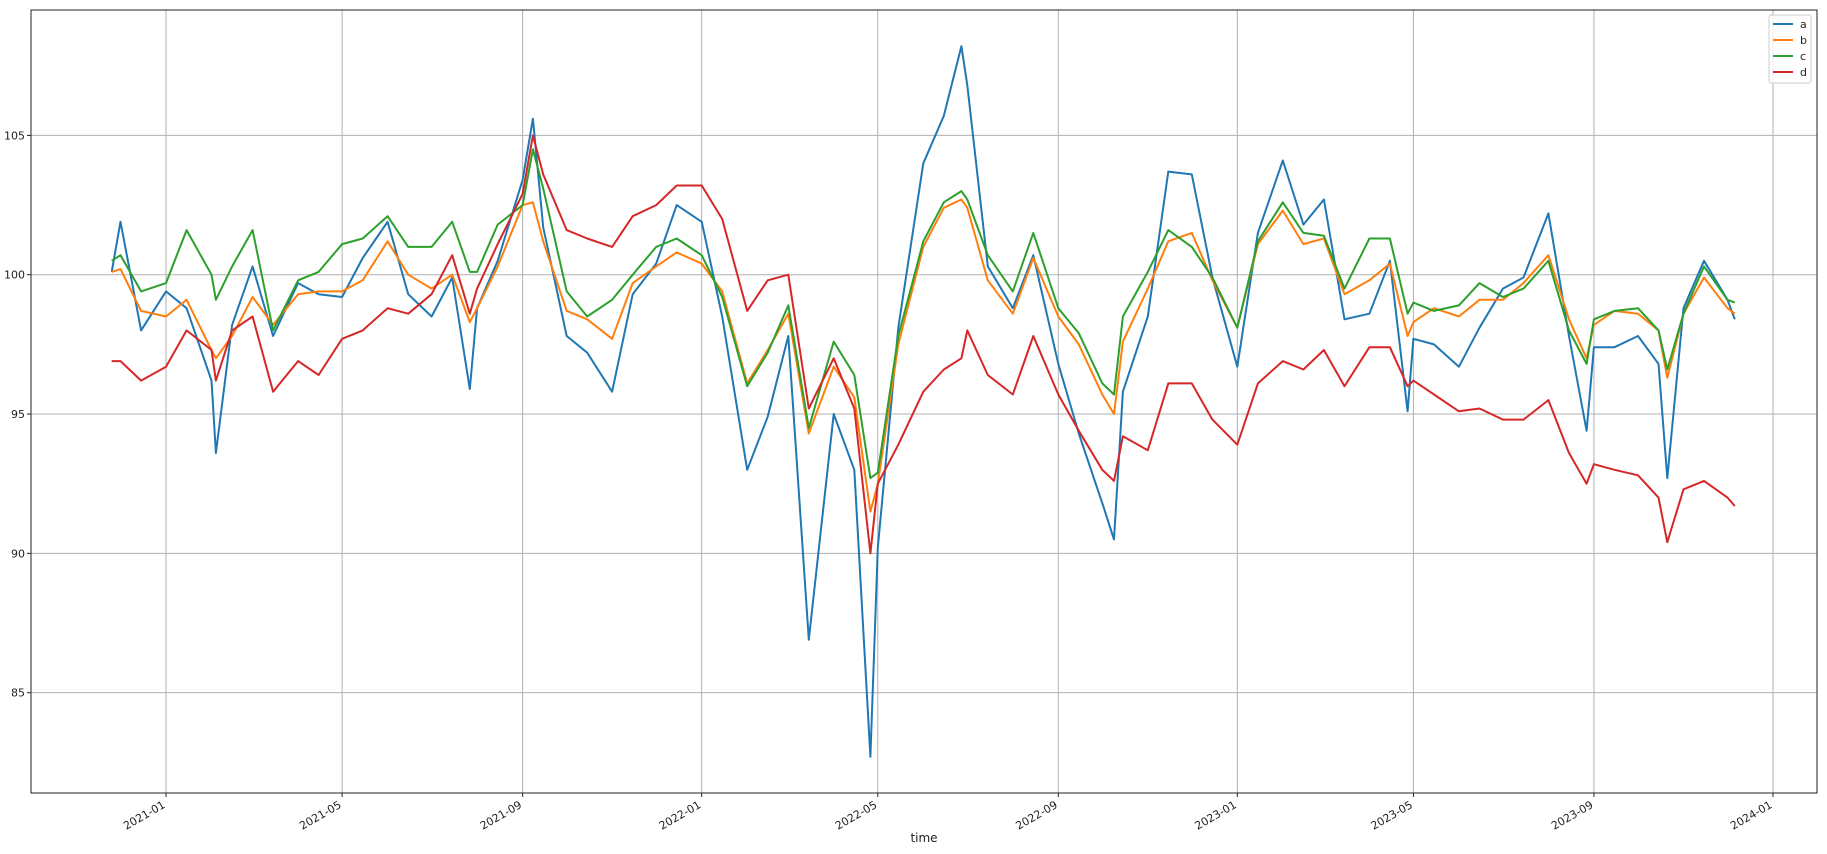  Describe the element at coordinates (1790, 72) in the screenshot. I see `legend-item-d: d` at that location.